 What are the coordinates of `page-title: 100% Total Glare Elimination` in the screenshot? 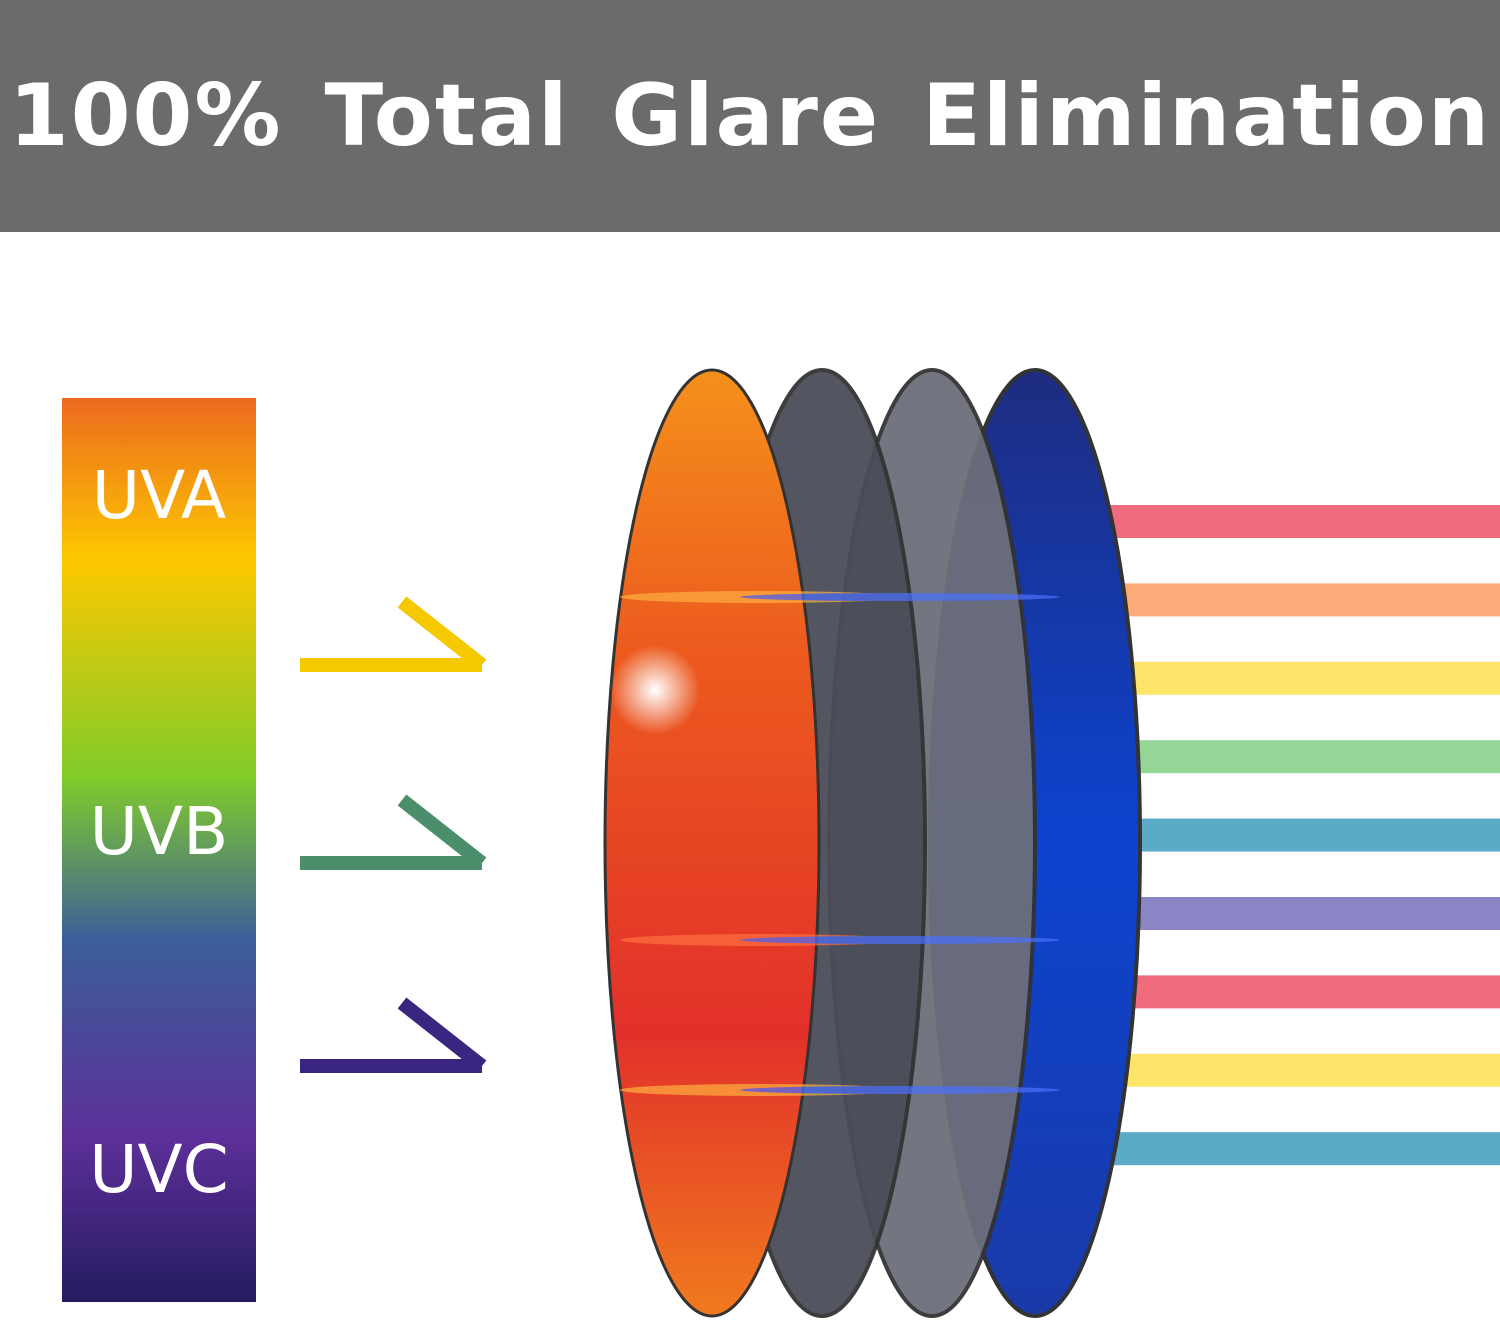 It's located at (750, 116).